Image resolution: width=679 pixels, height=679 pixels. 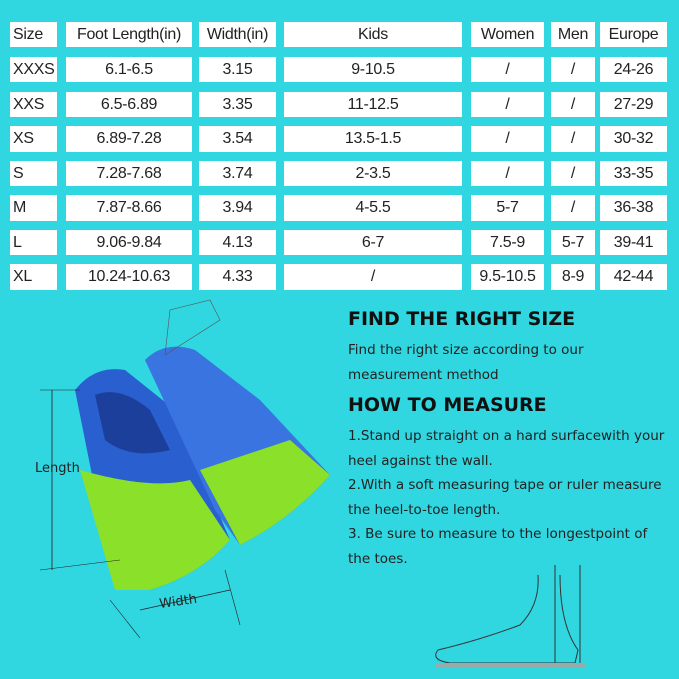 What do you see at coordinates (33, 208) in the screenshot?
I see `table-cell: M` at bounding box center [33, 208].